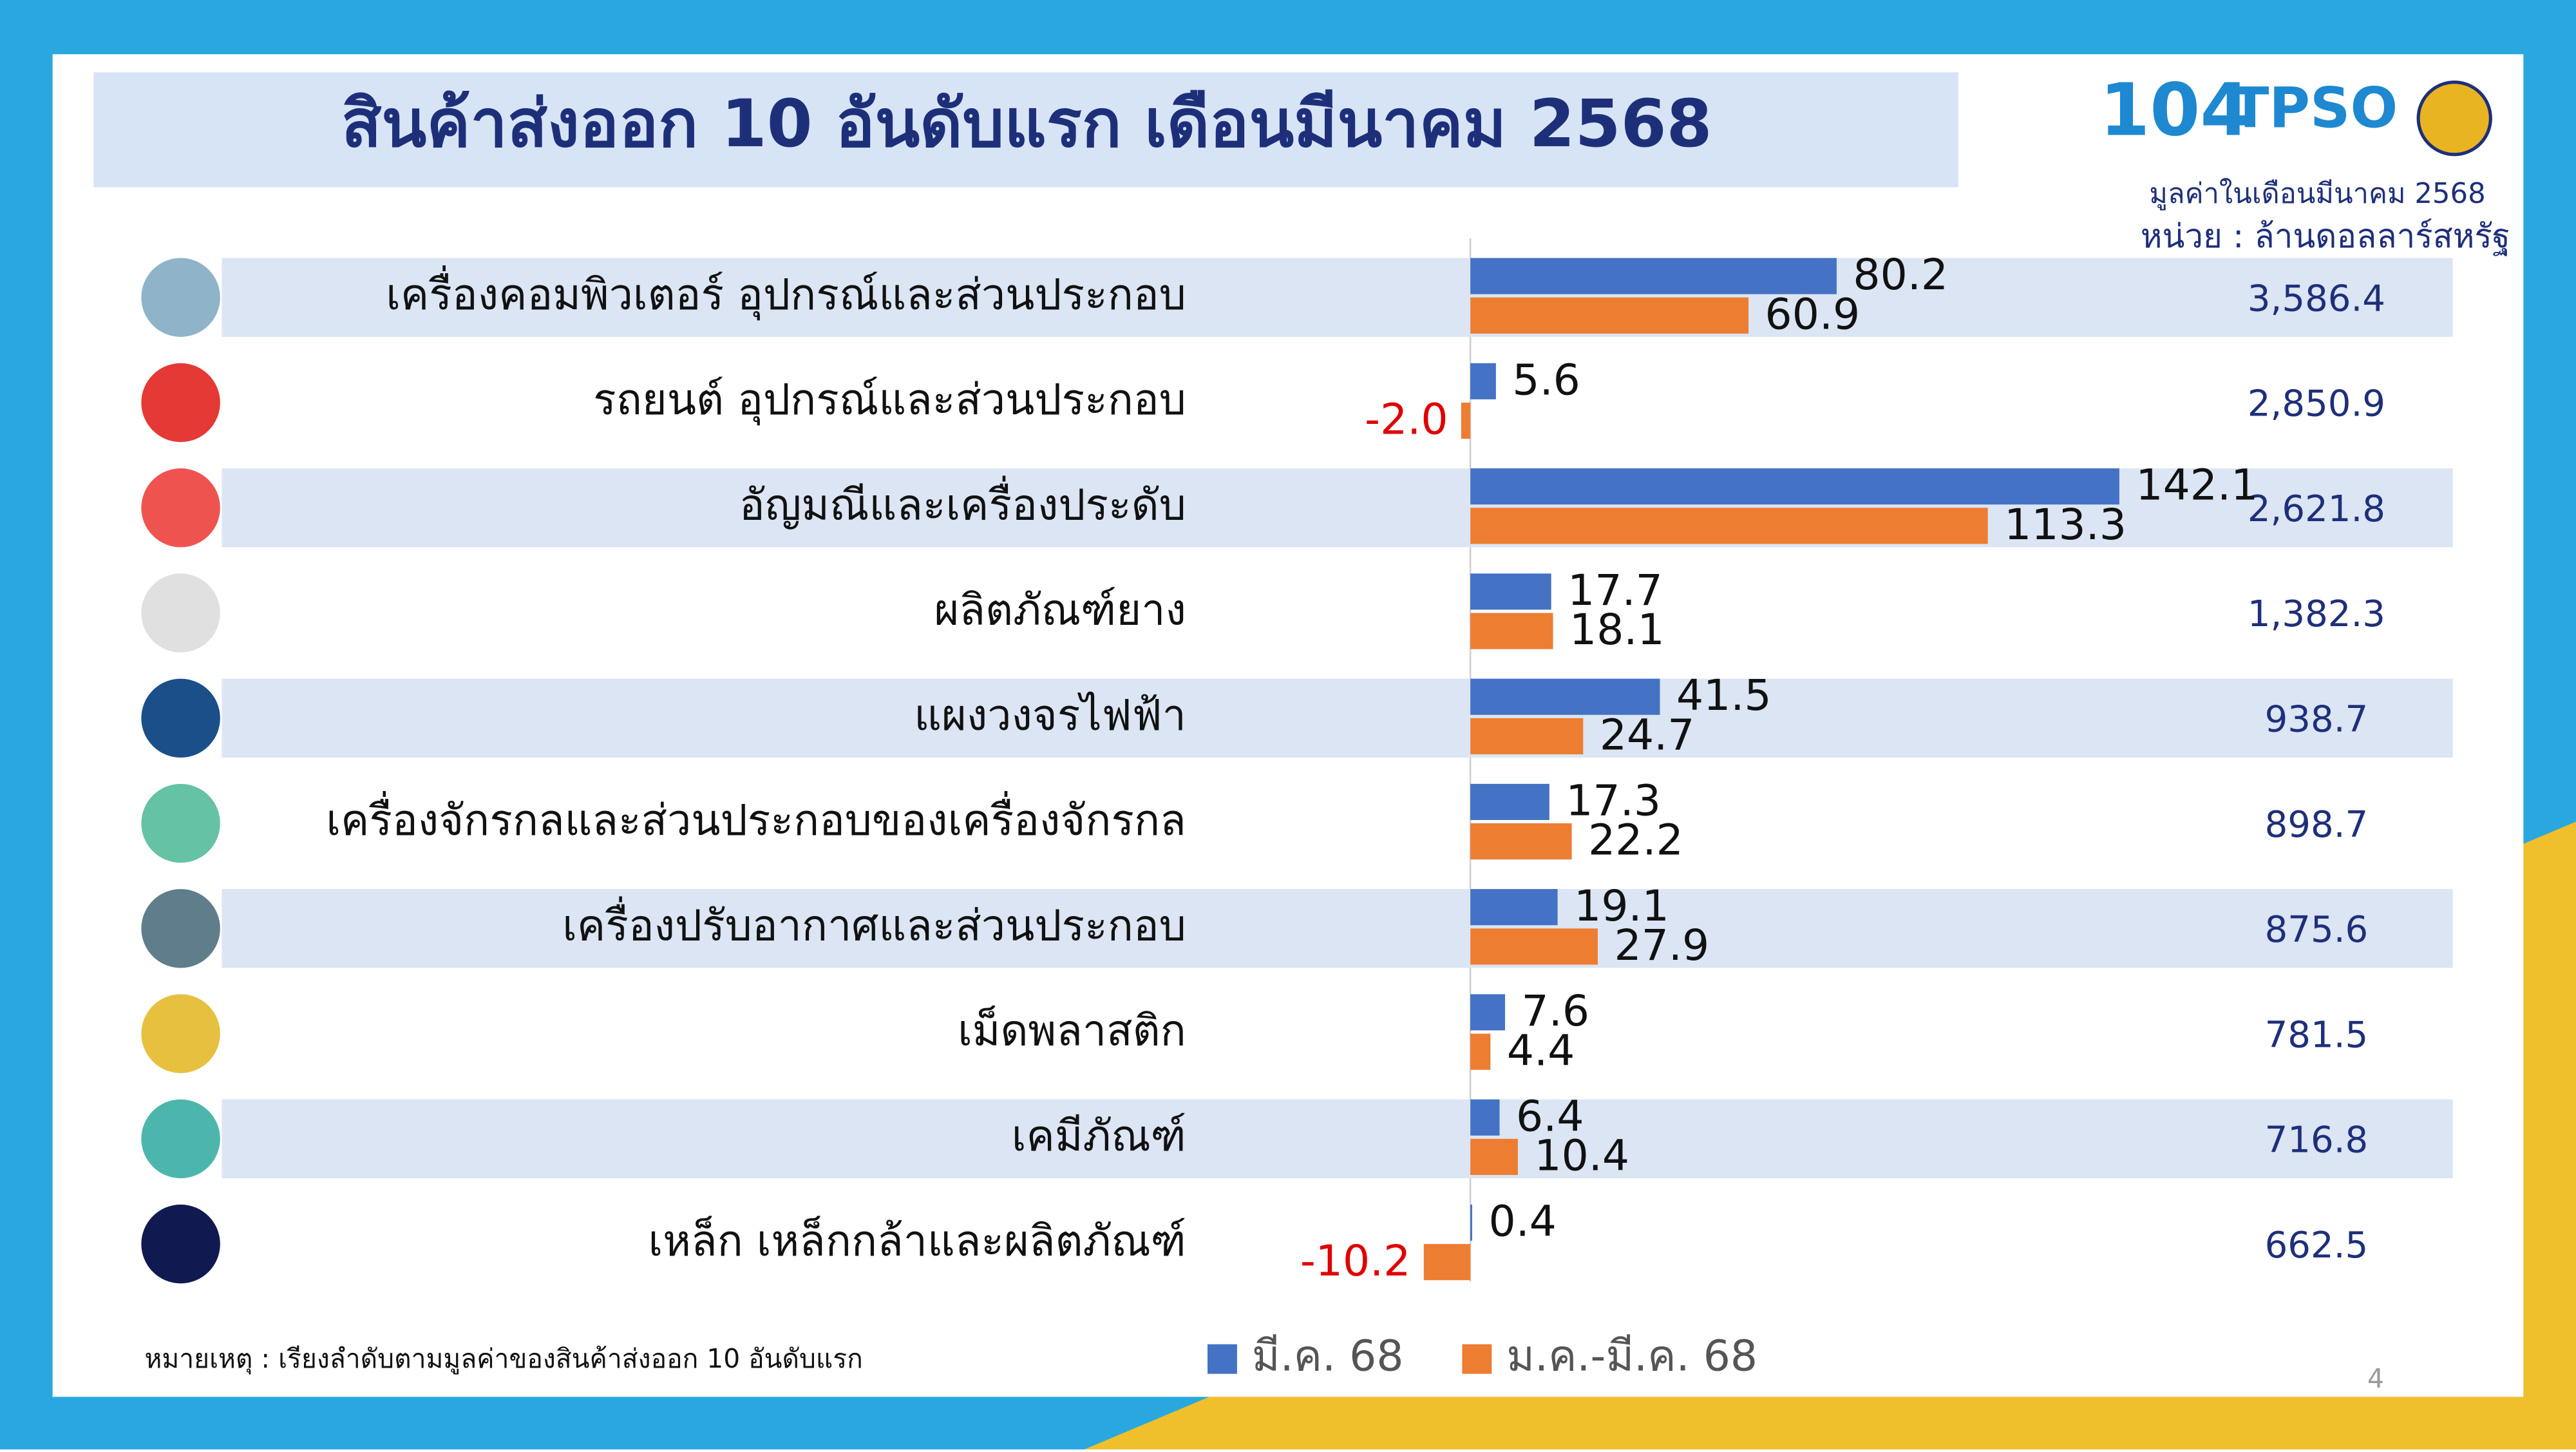 This screenshot has width=2576, height=1452. What do you see at coordinates (1328, 1356) in the screenshot?
I see `legend-label: มี.ค. 68` at bounding box center [1328, 1356].